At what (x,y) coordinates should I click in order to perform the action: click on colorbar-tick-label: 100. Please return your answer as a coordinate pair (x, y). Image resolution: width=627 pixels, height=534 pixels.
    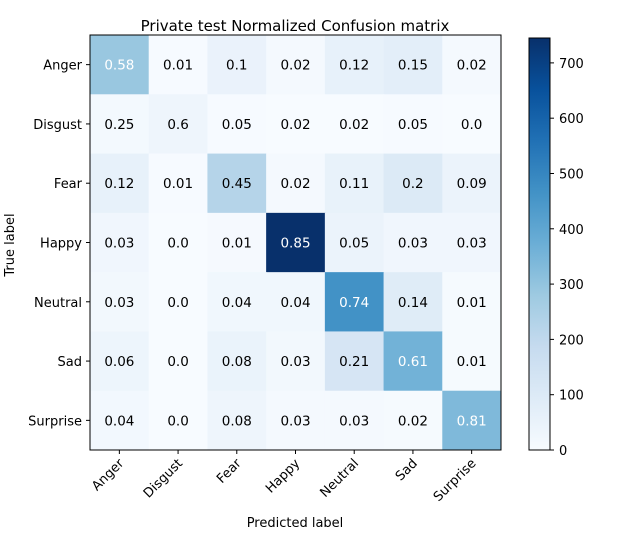
    Looking at the image, I should click on (571, 396).